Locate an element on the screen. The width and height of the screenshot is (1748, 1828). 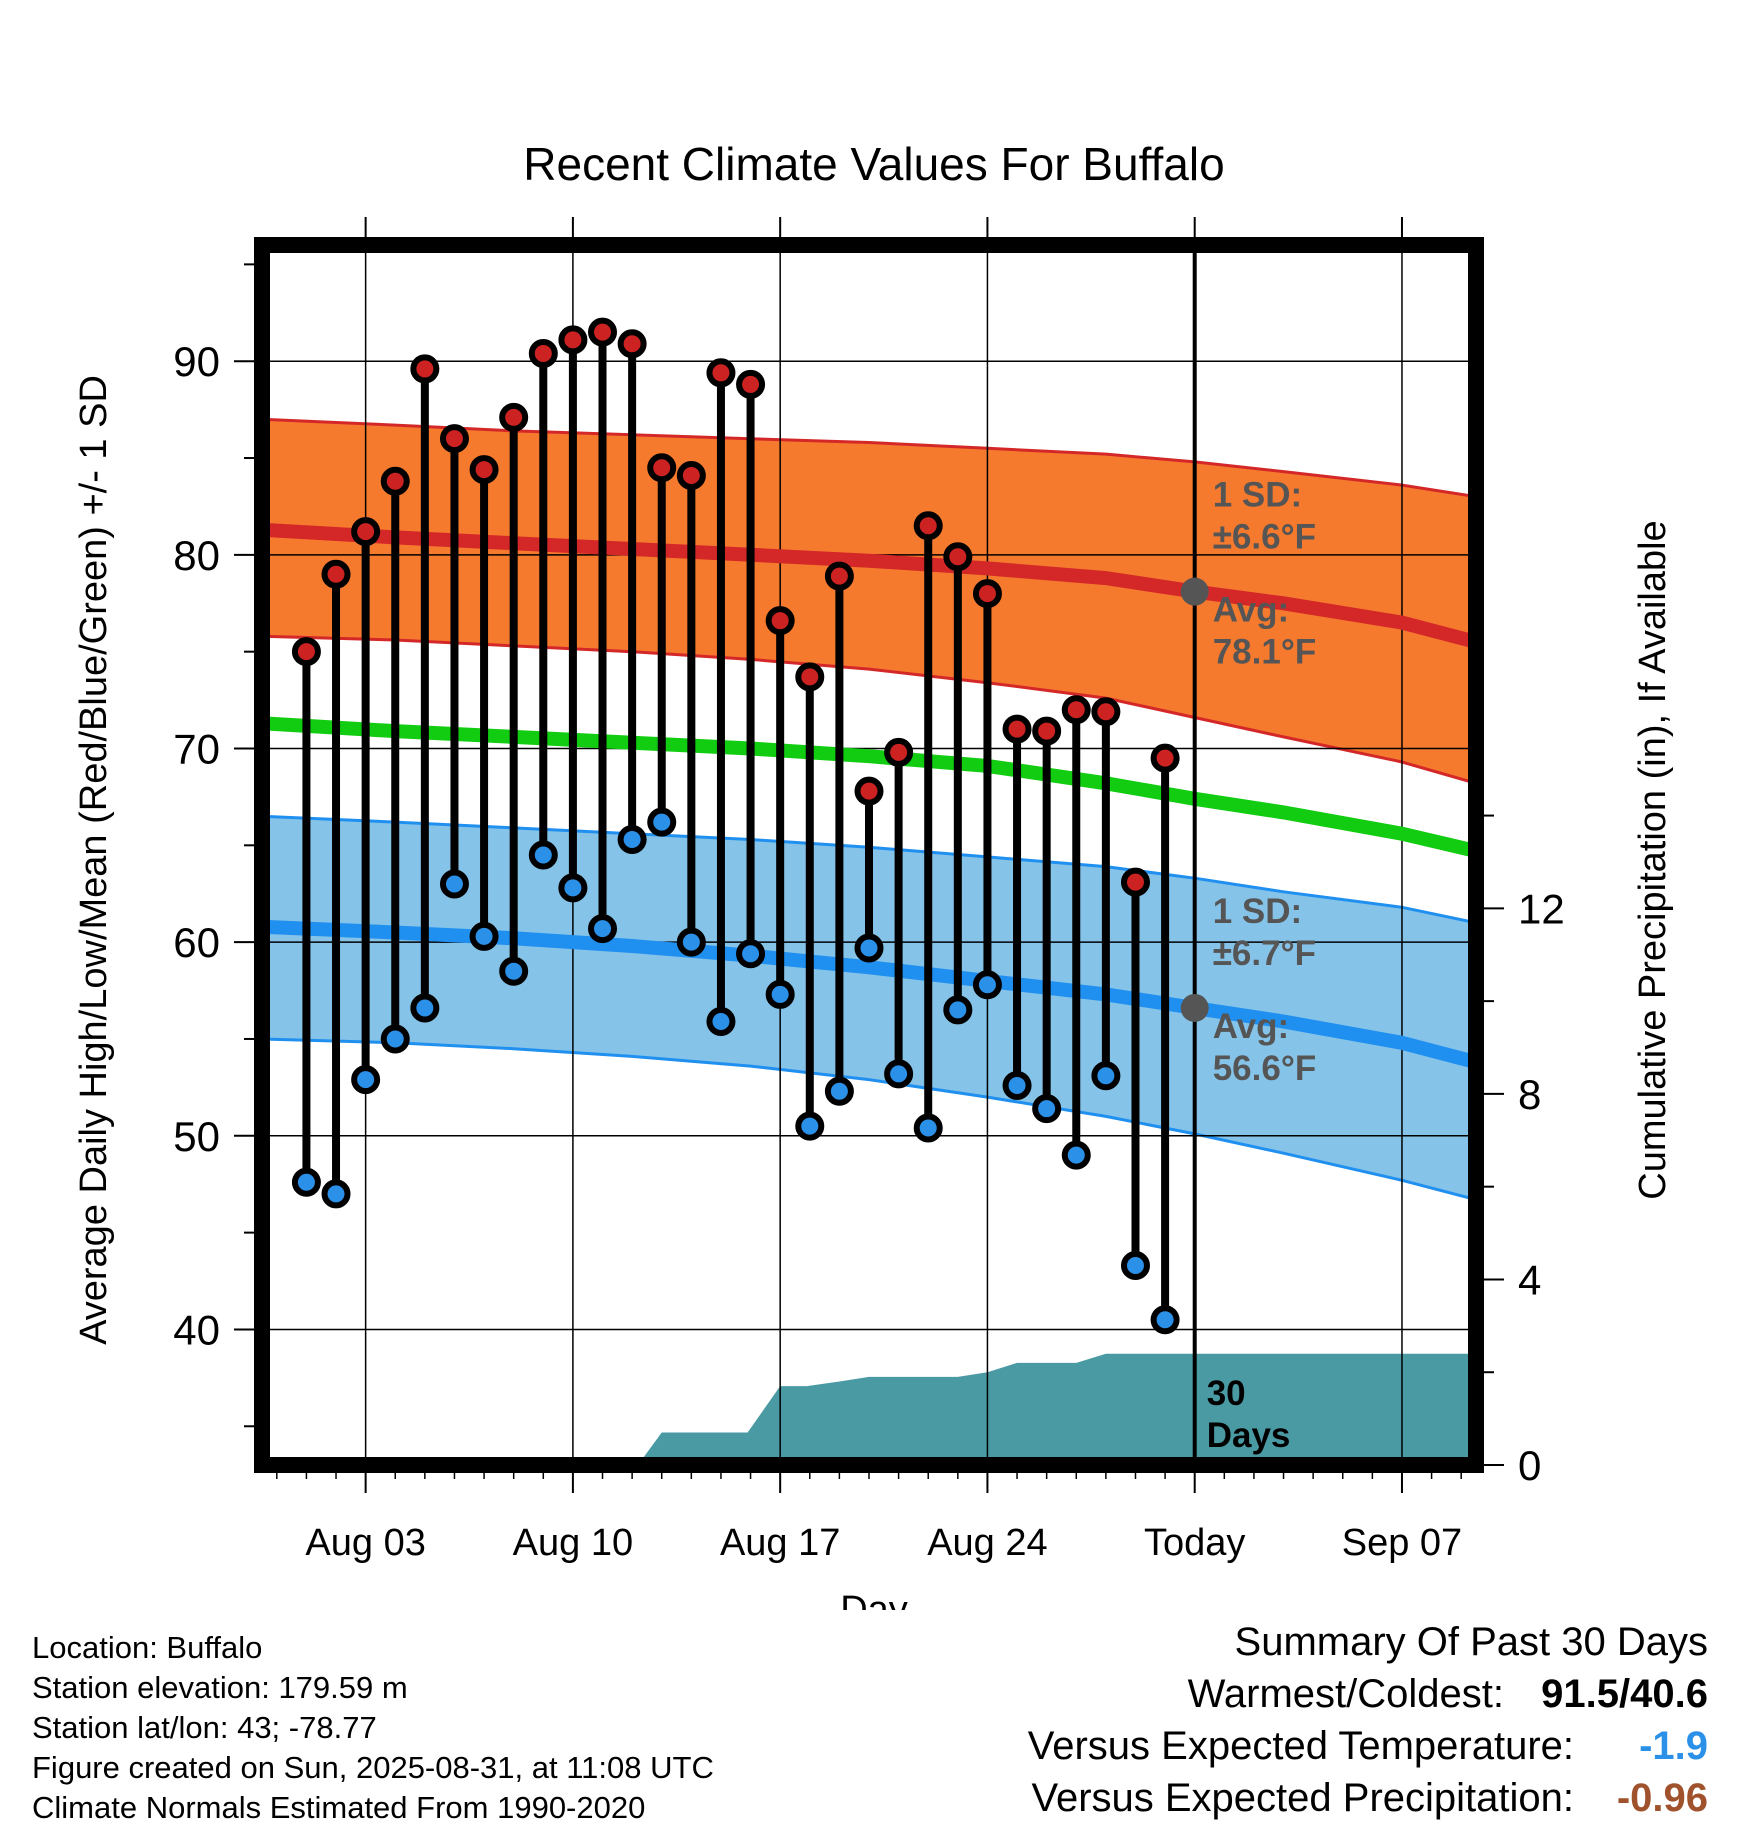
low-sd-value: ±6.7°F is located at coordinates (1264, 953).